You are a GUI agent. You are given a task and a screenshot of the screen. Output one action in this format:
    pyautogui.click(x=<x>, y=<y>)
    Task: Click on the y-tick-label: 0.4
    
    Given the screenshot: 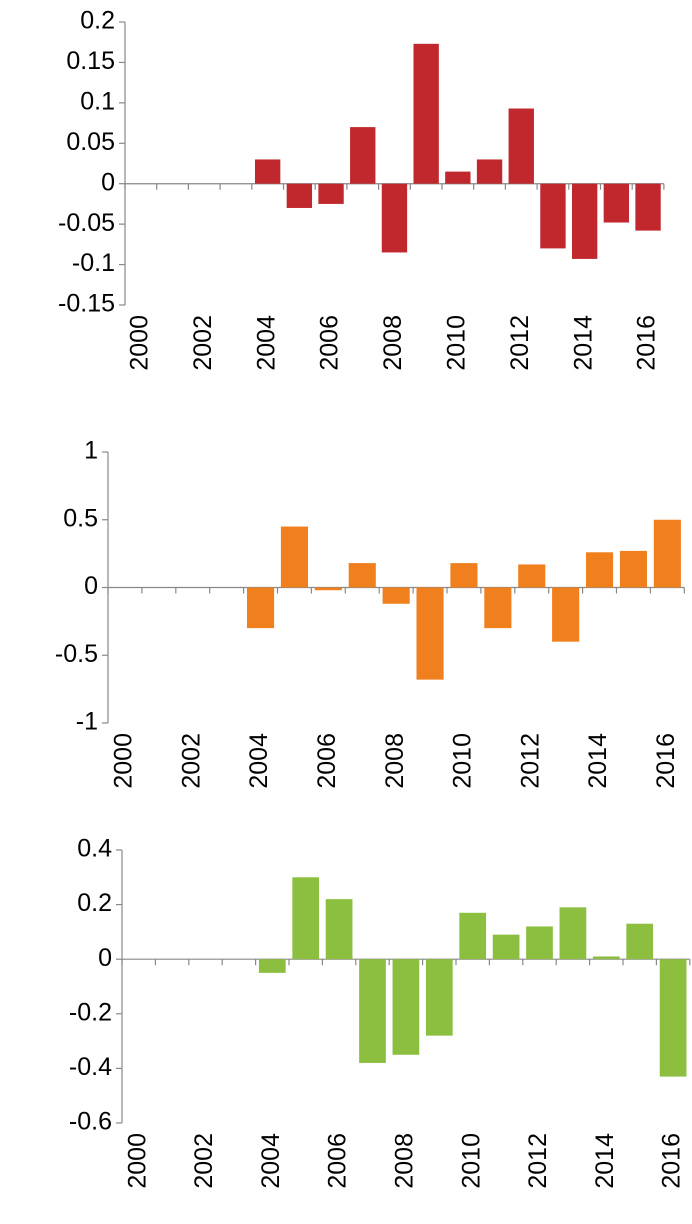 What is the action you would take?
    pyautogui.click(x=94, y=849)
    